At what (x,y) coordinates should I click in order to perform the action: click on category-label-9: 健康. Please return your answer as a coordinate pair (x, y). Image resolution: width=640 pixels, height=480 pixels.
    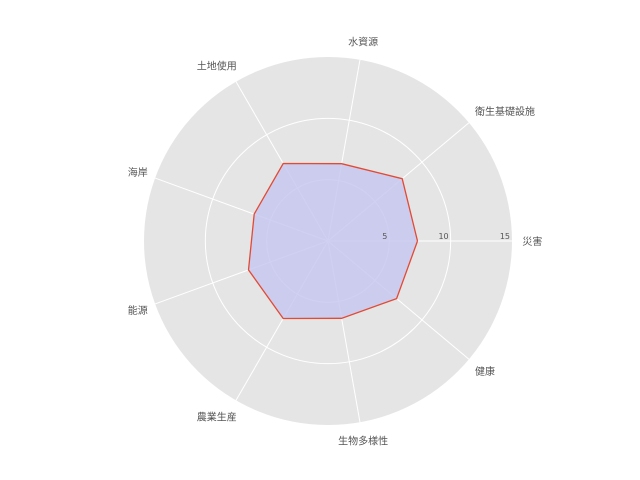
    Looking at the image, I should click on (485, 371).